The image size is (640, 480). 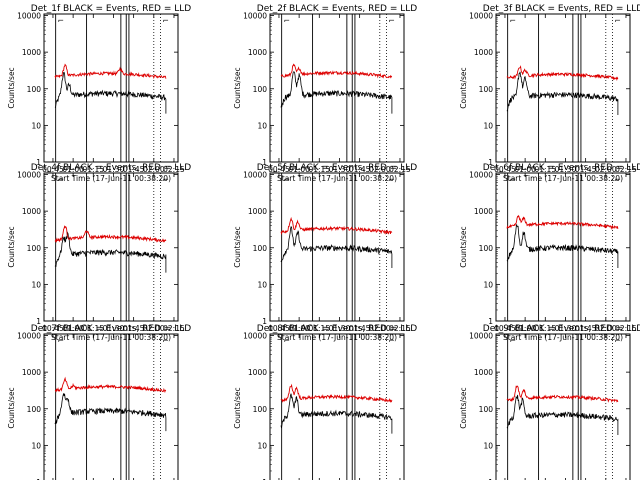 I want to click on panel-title: Det_3f BLACK = Events, RED = LLD, so click(x=561, y=9).